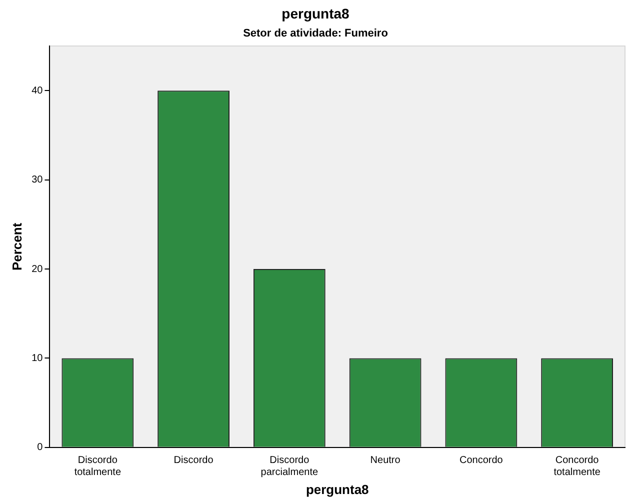  Describe the element at coordinates (38, 90) in the screenshot. I see `y-tick-label: 40` at that location.